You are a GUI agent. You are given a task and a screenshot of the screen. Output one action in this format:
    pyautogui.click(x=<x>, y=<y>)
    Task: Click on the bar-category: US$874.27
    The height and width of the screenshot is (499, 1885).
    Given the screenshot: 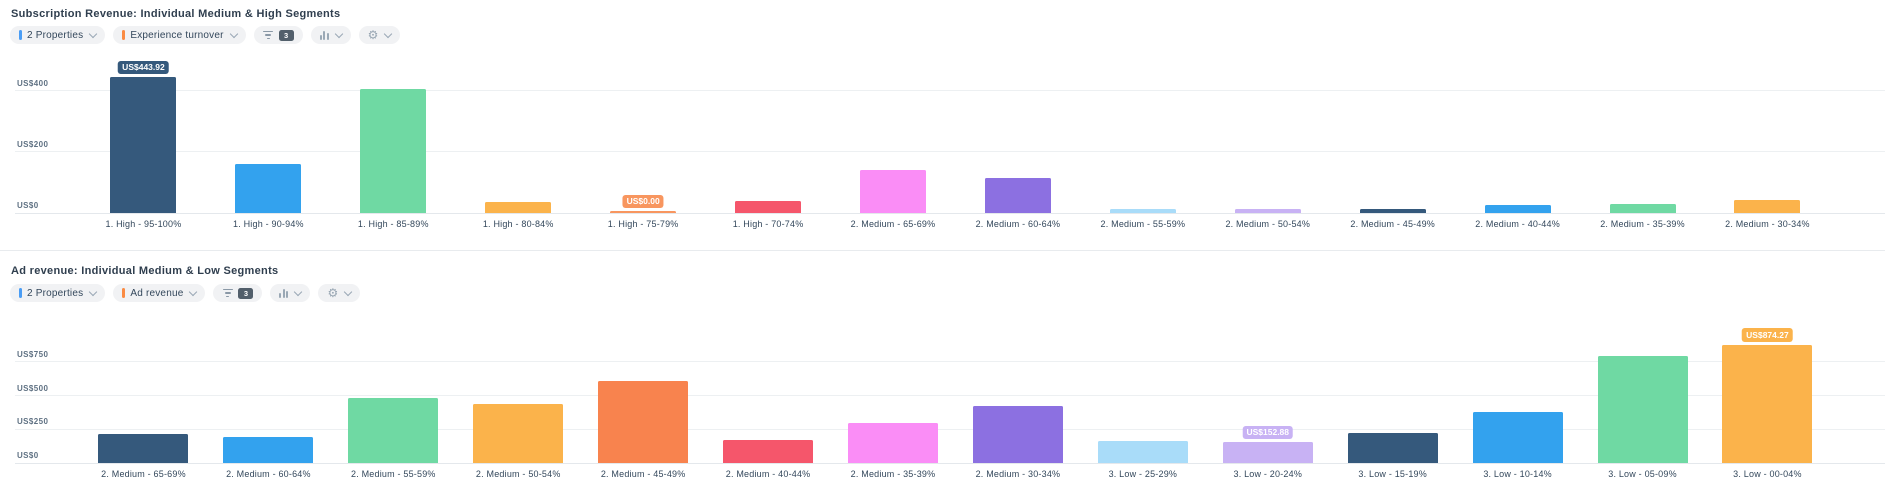 What is the action you would take?
    pyautogui.click(x=1767, y=395)
    